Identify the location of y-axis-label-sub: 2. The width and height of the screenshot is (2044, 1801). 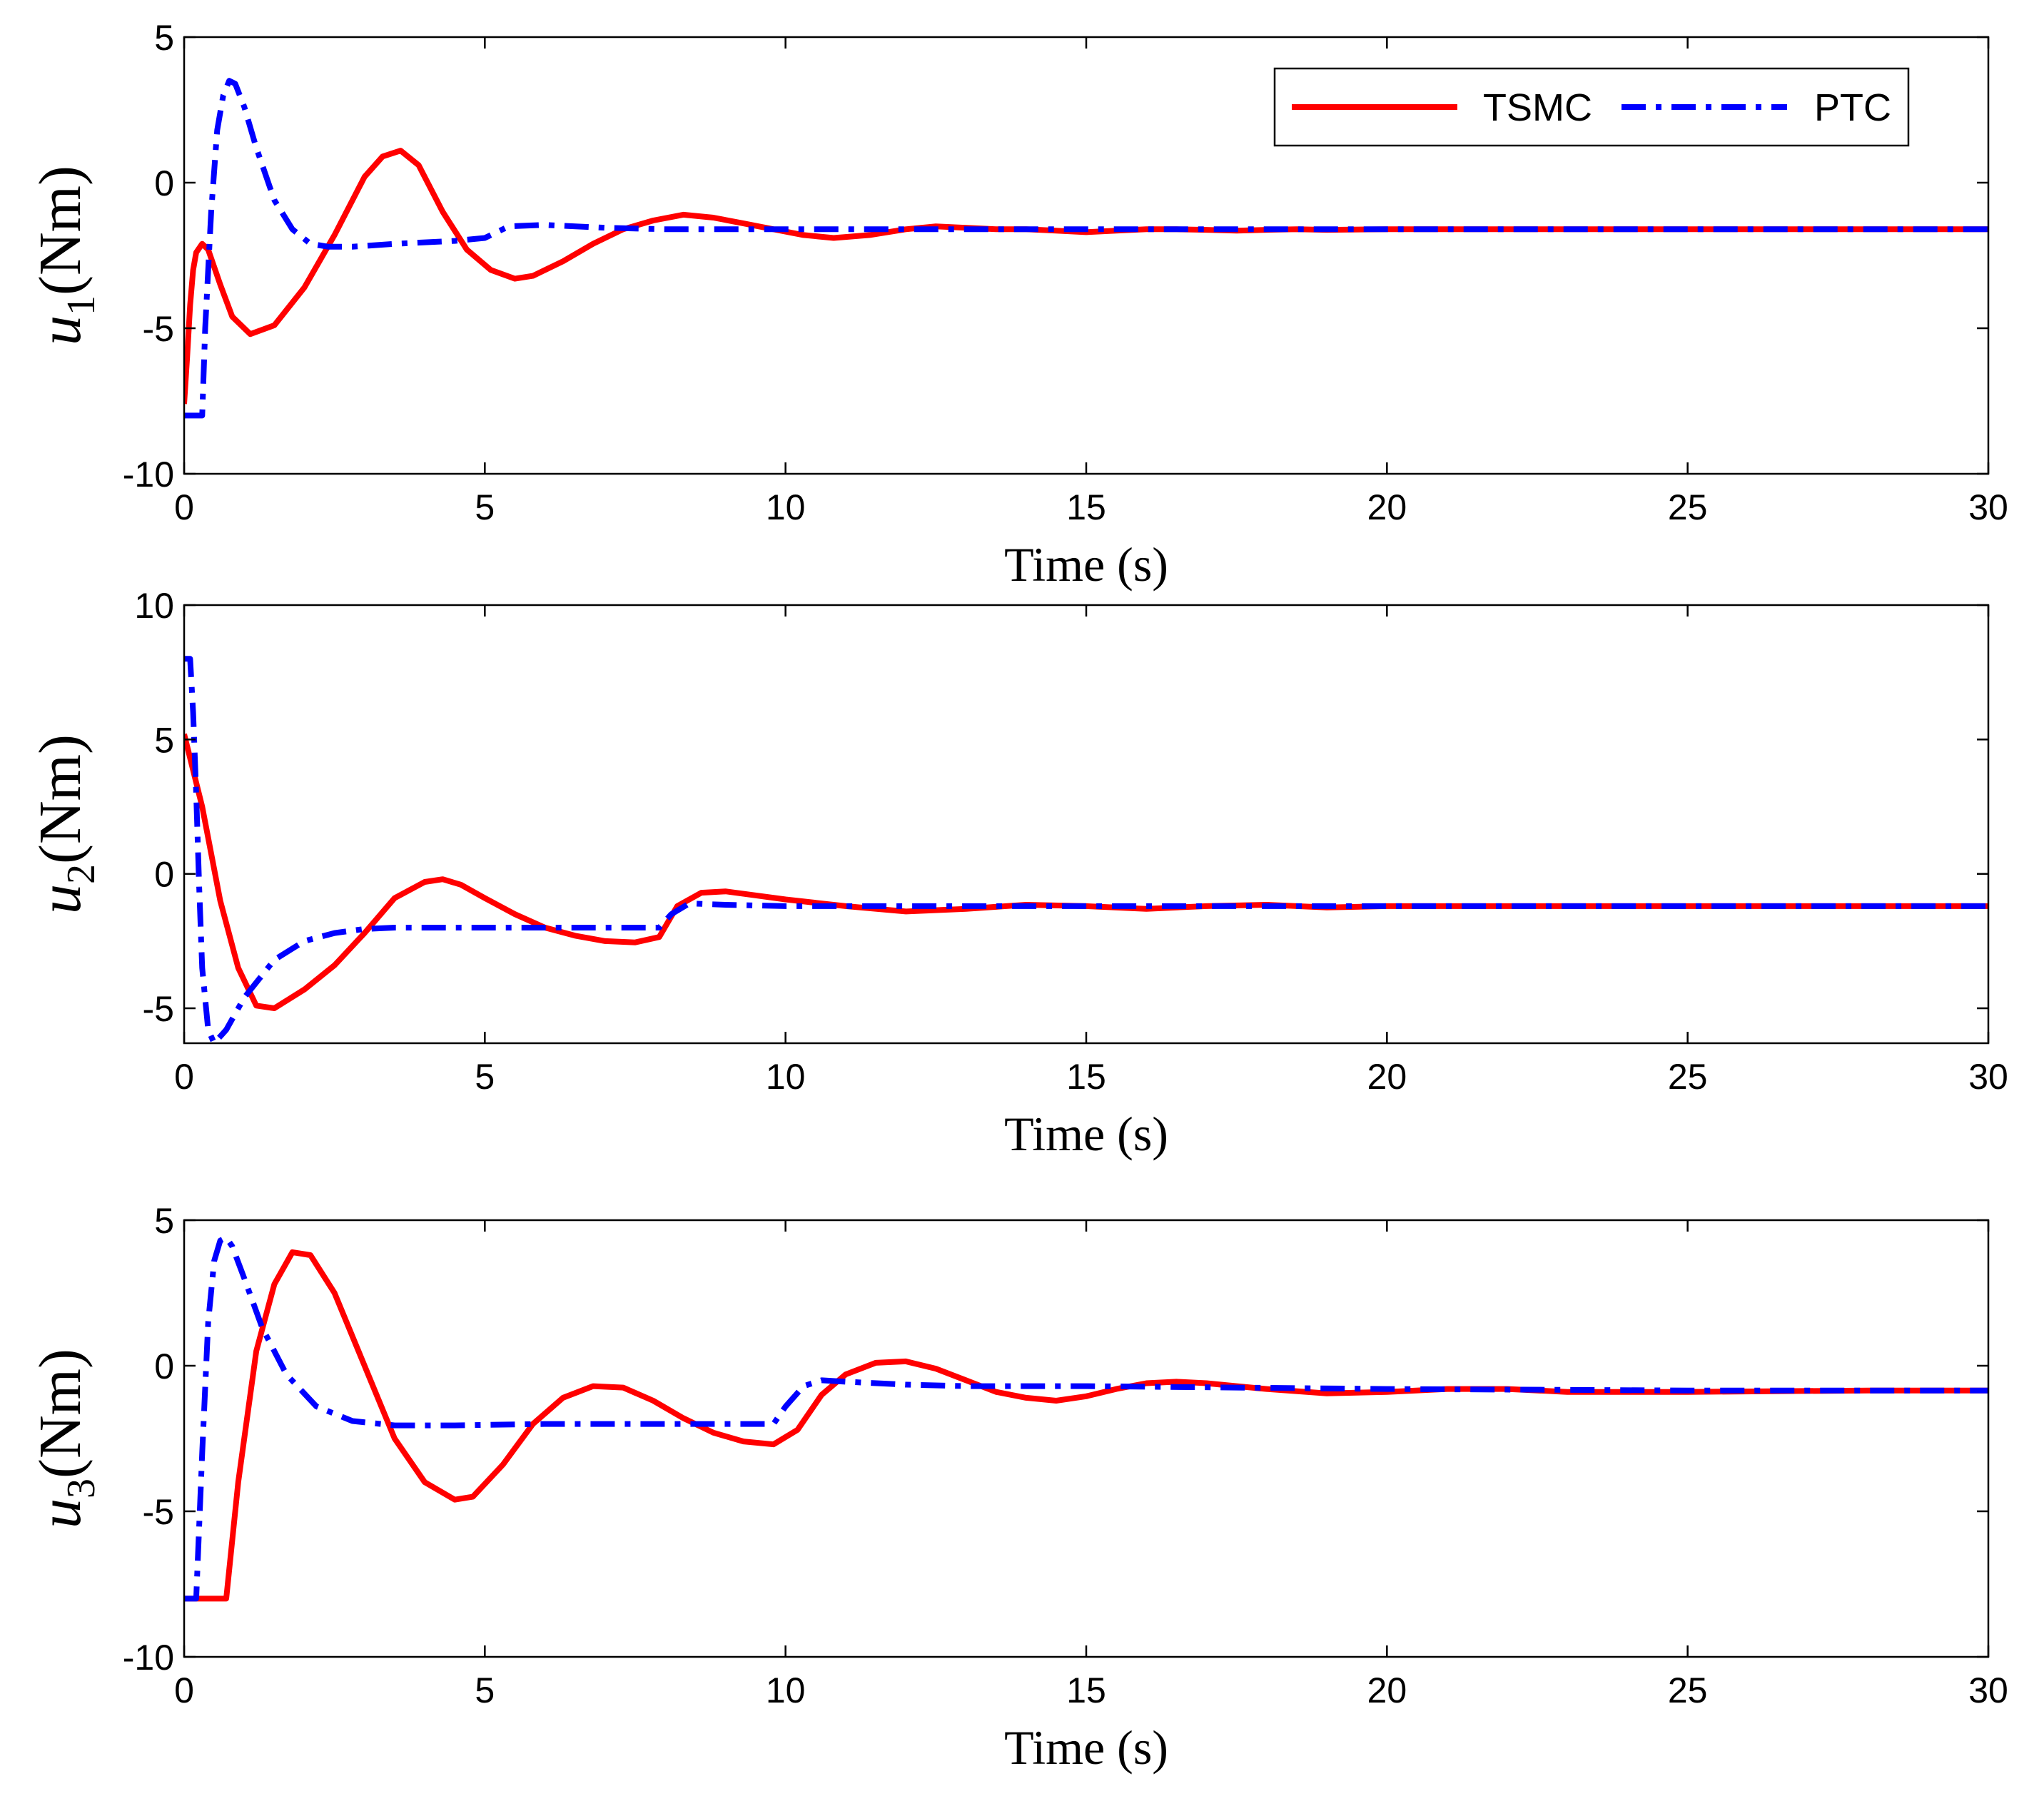
(81, 874).